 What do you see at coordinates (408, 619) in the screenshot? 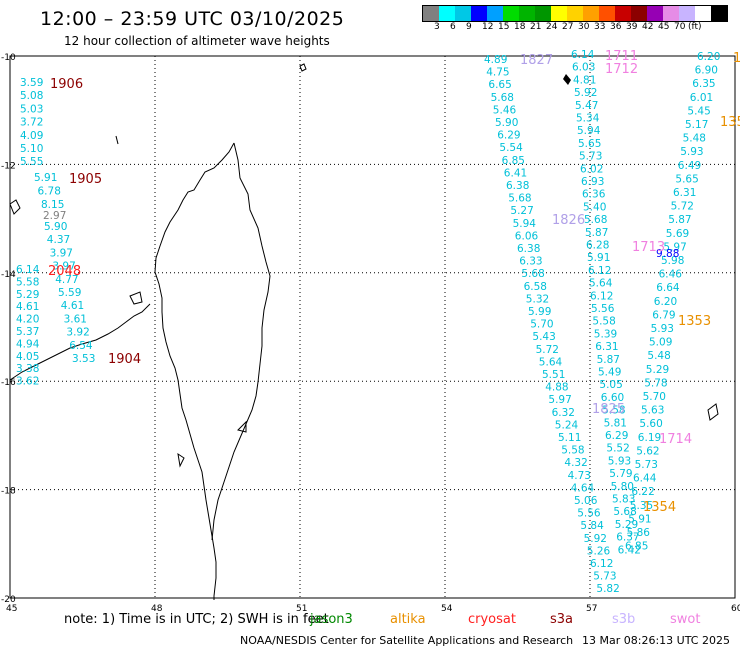
I see `satellite-legend-item: altika` at bounding box center [408, 619].